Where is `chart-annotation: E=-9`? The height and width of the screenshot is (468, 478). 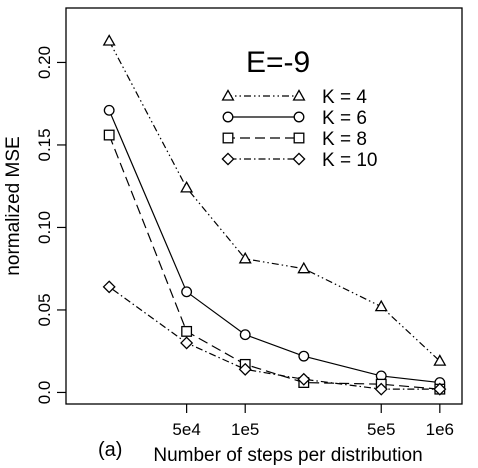
chart-annotation: E=-9 is located at coordinates (278, 62).